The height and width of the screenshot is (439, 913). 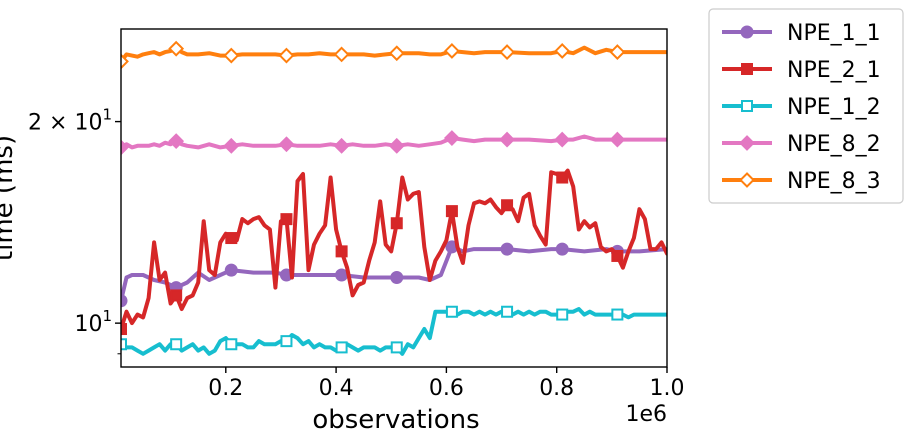 I want to click on legend-item: NPE_2_1, so click(x=801, y=70).